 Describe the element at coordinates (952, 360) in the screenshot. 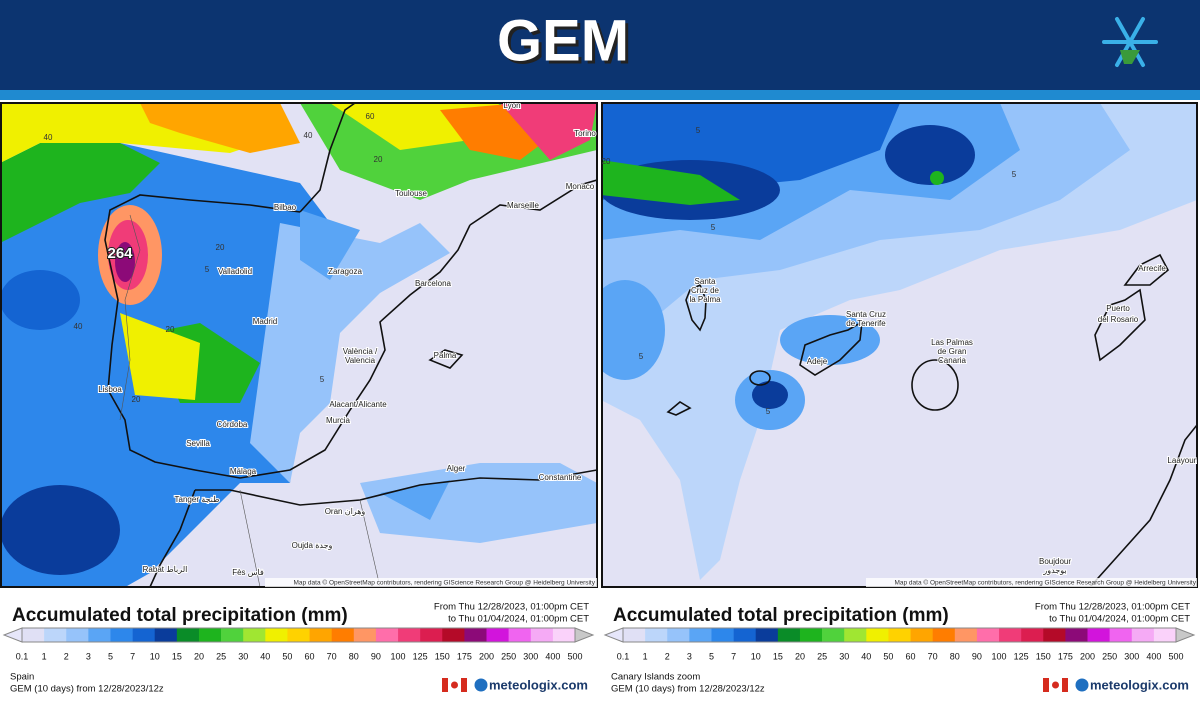

I see `place-label: Canaria` at that location.